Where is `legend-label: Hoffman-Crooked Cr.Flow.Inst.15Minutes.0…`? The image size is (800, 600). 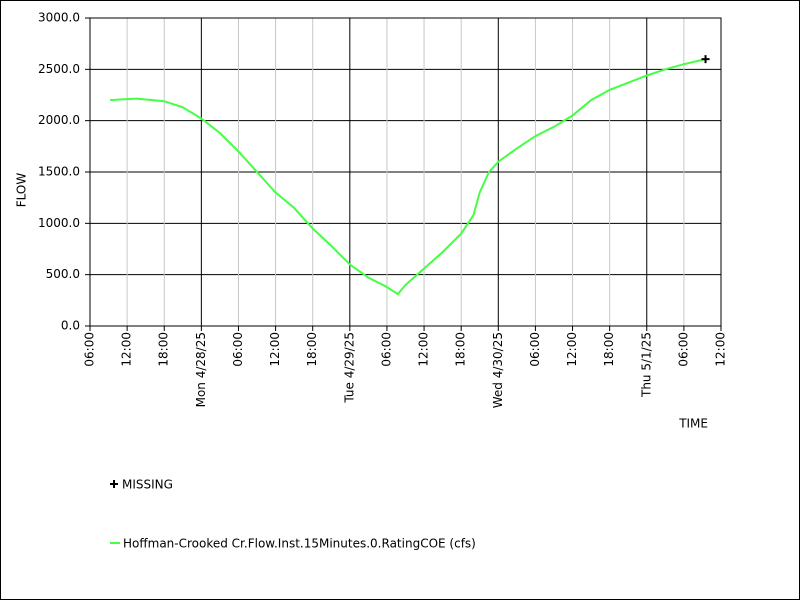
legend-label: Hoffman-Crooked Cr.Flow.Inst.15Minutes.0… is located at coordinates (299, 544).